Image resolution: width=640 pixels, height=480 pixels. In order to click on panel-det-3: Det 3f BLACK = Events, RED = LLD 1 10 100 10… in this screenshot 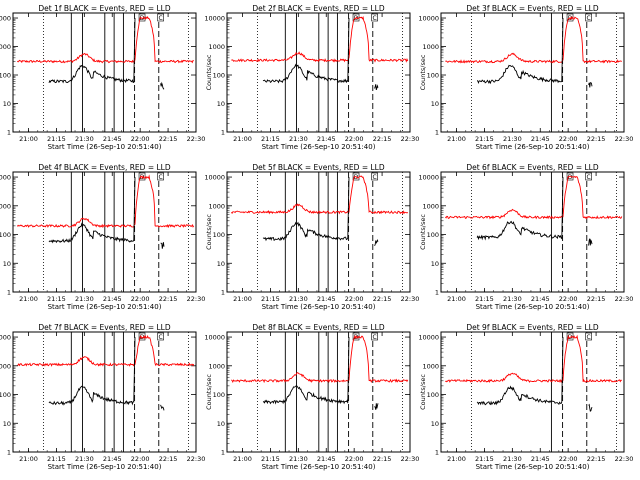, I will do `click(525, 77)`.